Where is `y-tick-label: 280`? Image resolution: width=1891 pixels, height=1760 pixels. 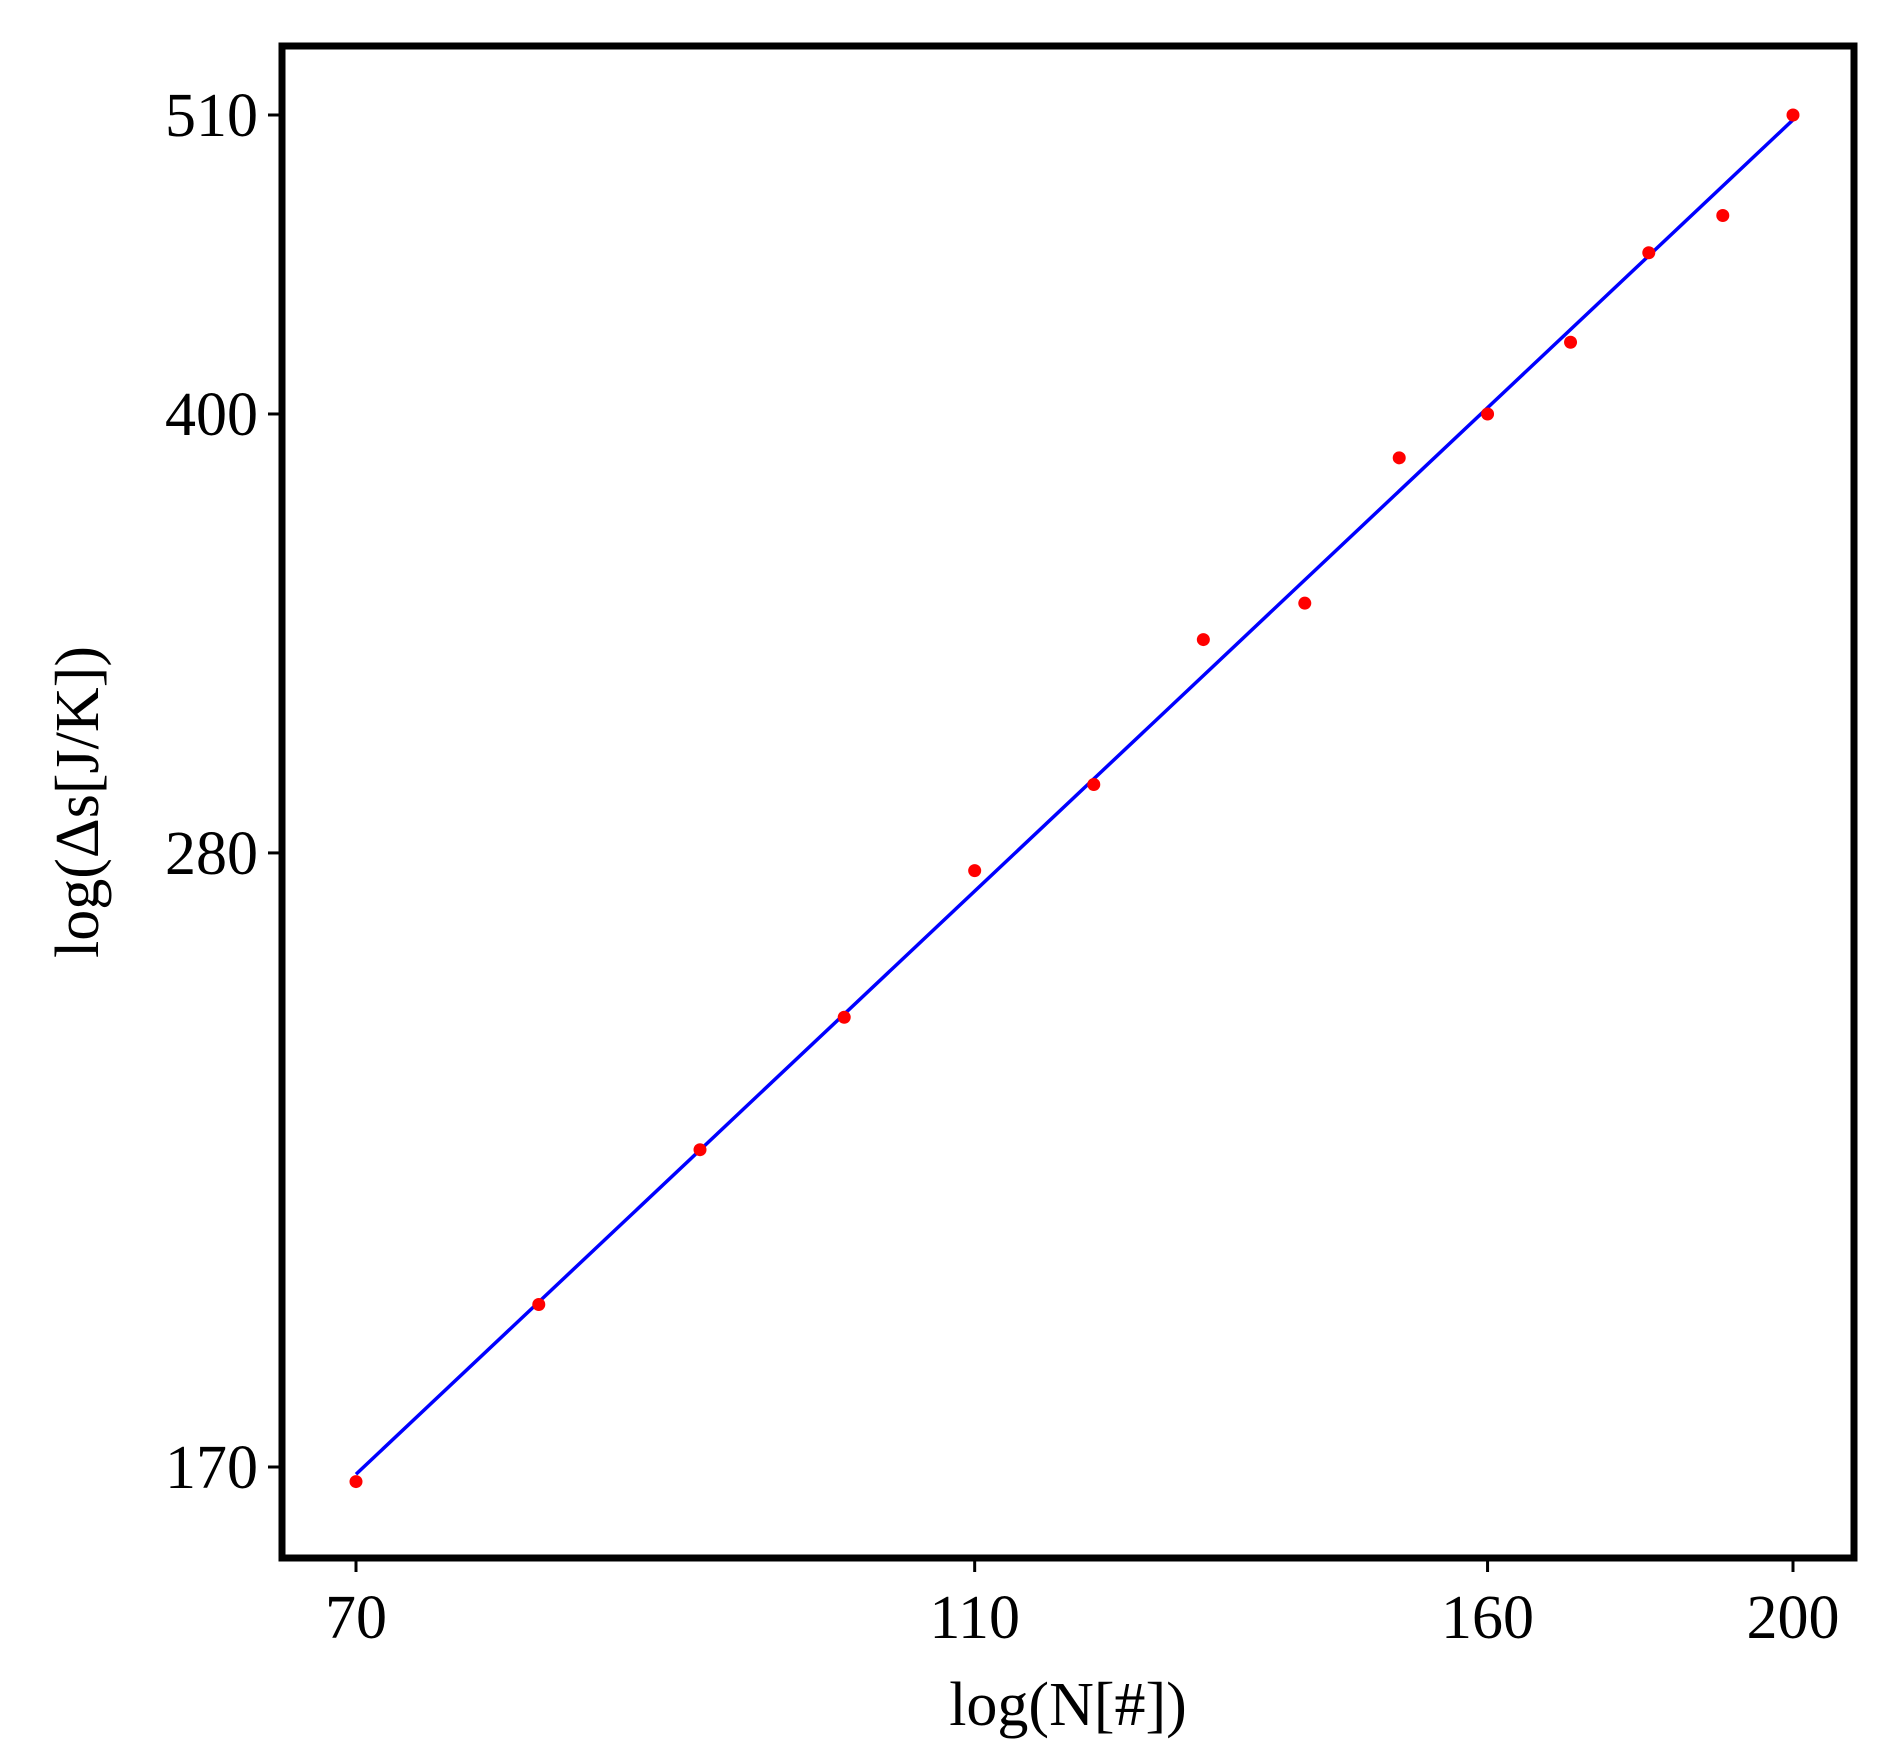
y-tick-label: 280 is located at coordinates (211, 854).